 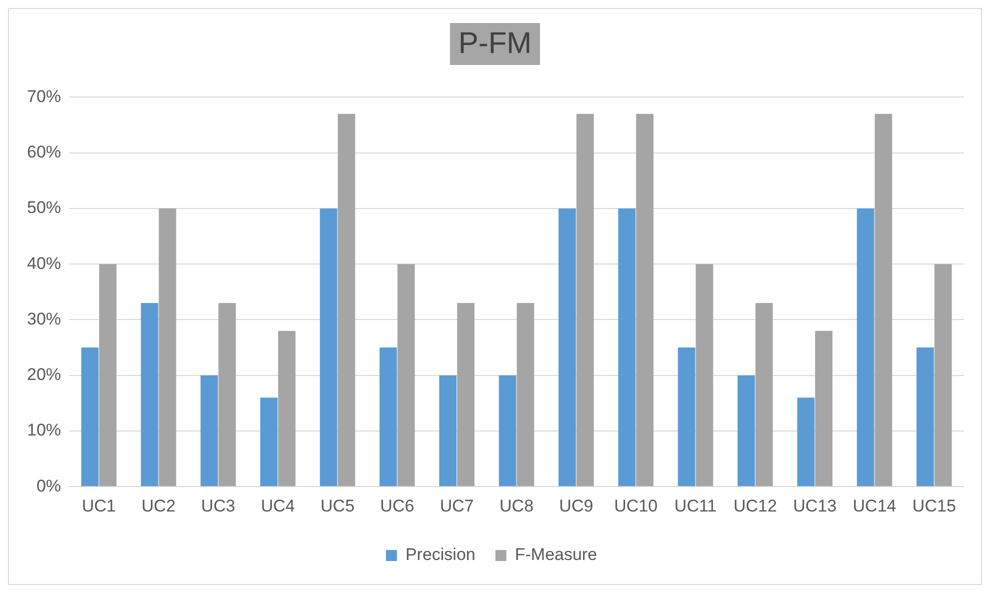 What do you see at coordinates (815, 506) in the screenshot?
I see `x-tick-label: UC13` at bounding box center [815, 506].